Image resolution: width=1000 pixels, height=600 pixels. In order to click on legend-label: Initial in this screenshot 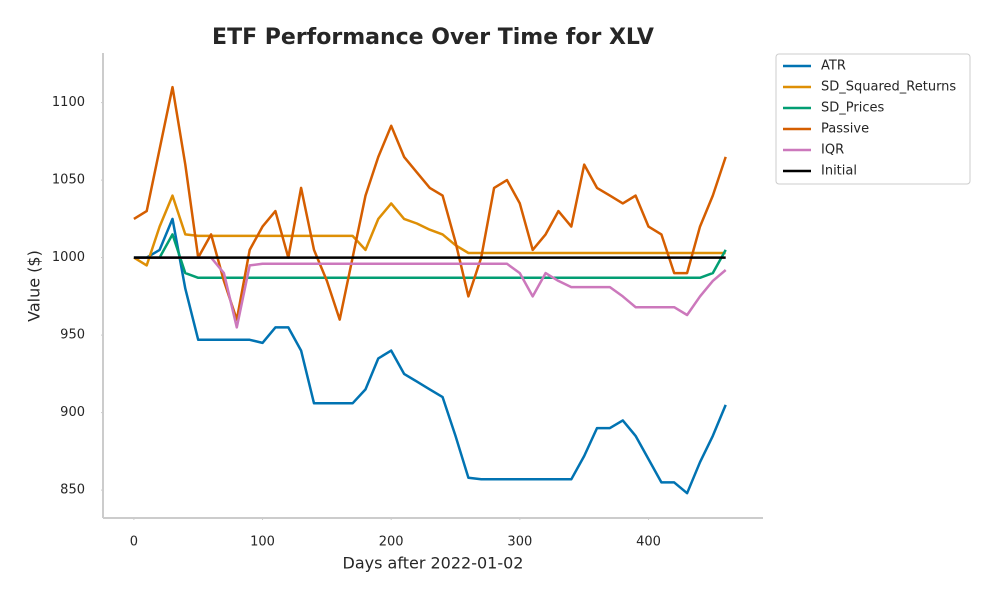, I will do `click(839, 171)`.